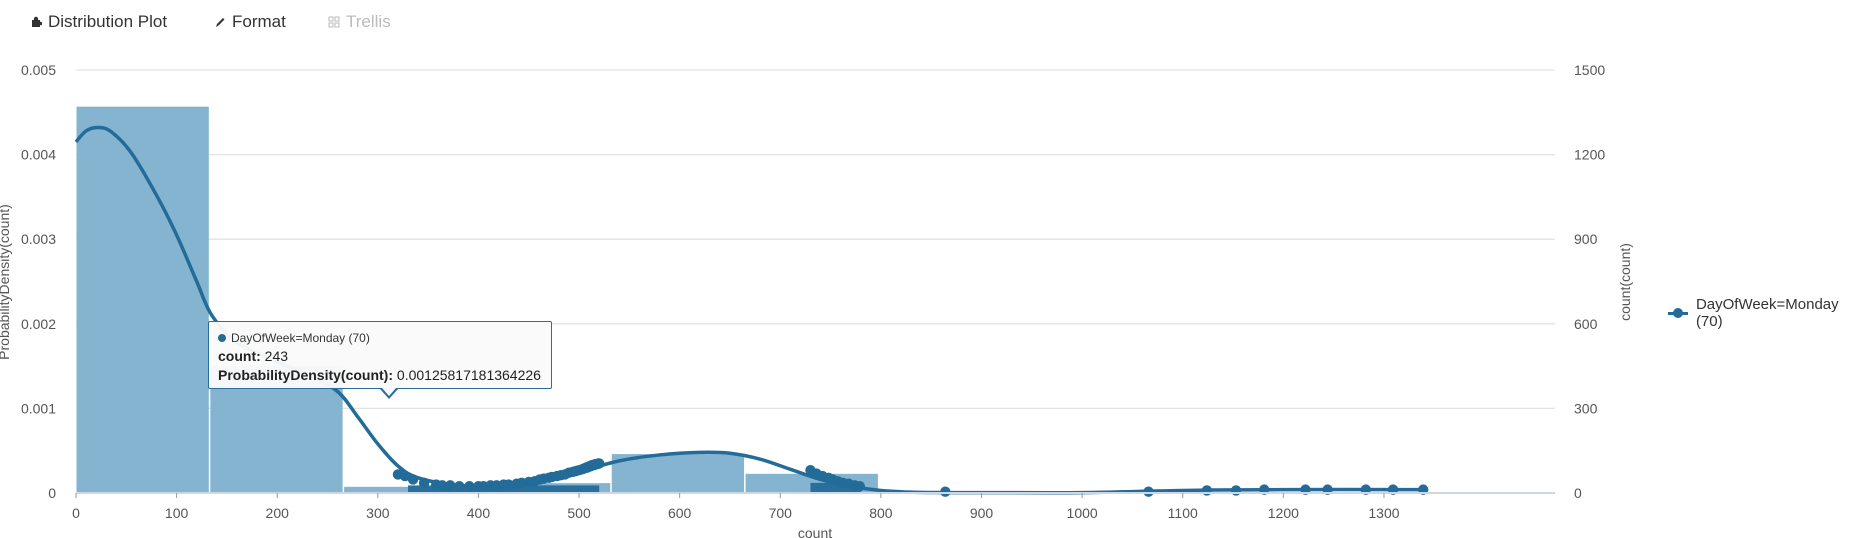 This screenshot has width=1869, height=538. Describe the element at coordinates (579, 513) in the screenshot. I see `x-tick-label: 500` at that location.